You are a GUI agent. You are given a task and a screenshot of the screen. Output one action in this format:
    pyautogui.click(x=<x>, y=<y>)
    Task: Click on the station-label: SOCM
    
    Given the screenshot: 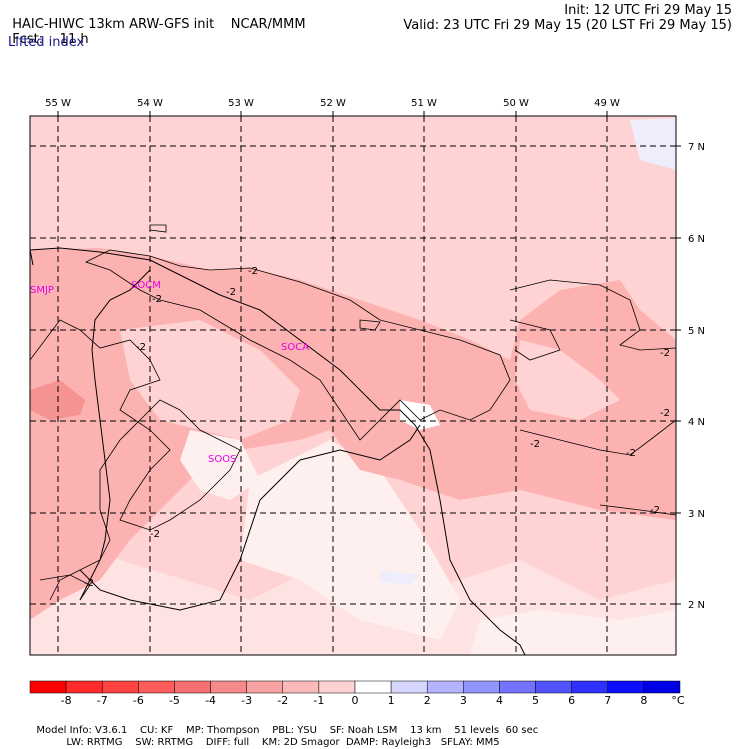 What is the action you would take?
    pyautogui.click(x=146, y=285)
    